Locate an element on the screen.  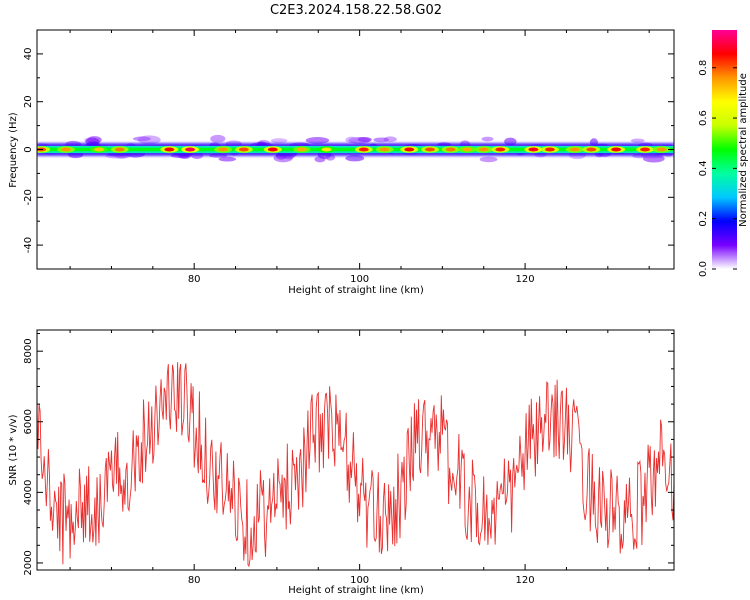
spectrogram-ylabel: Frequency (Hz) is located at coordinates (13, 150).